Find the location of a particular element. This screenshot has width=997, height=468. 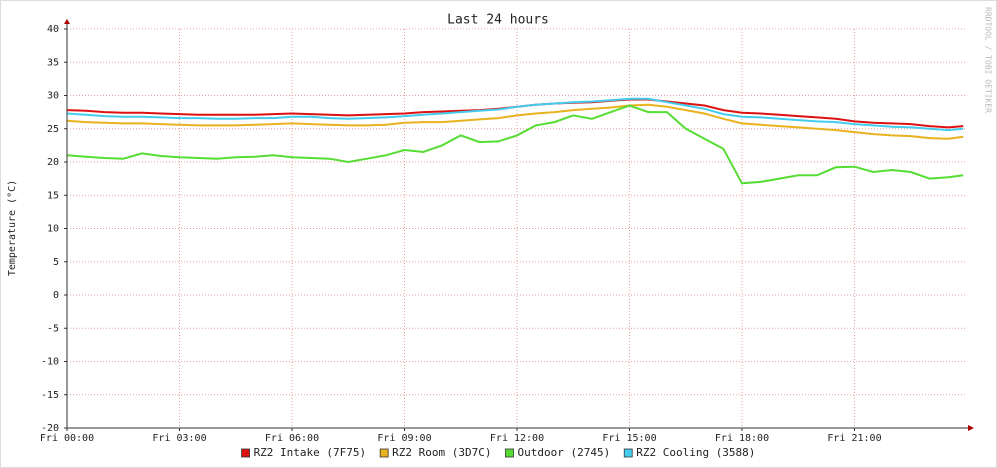

y-arrow is located at coordinates (67, 21).